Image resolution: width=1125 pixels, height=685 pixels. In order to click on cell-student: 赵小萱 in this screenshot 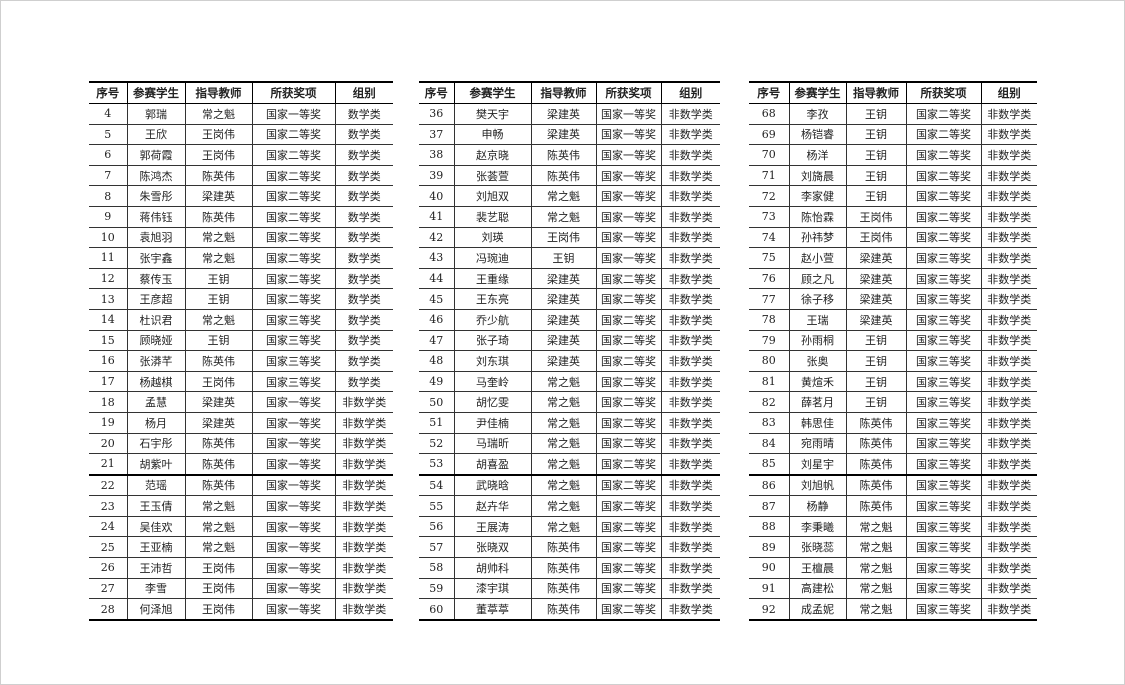, I will do `click(817, 258)`.